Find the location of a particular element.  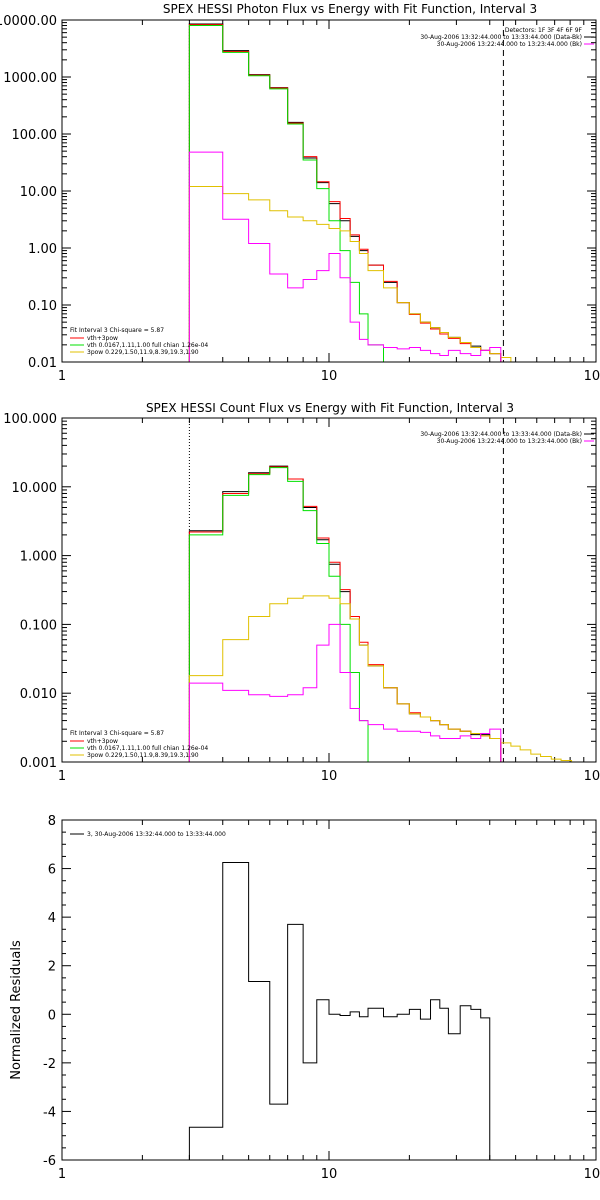

data-layer is located at coordinates (344, 1011).